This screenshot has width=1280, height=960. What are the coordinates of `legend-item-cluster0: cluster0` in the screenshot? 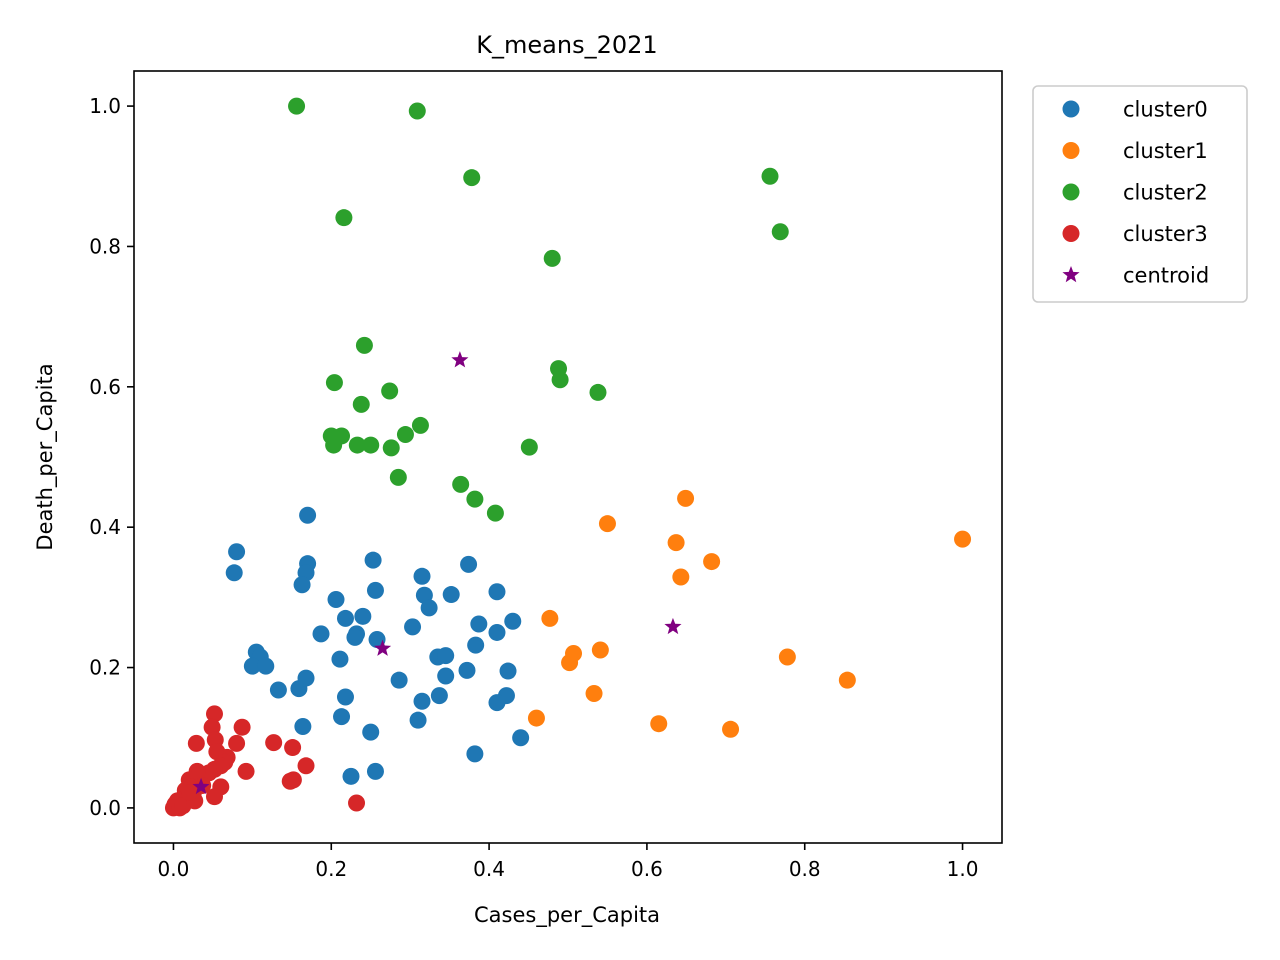 It's located at (1135, 110).